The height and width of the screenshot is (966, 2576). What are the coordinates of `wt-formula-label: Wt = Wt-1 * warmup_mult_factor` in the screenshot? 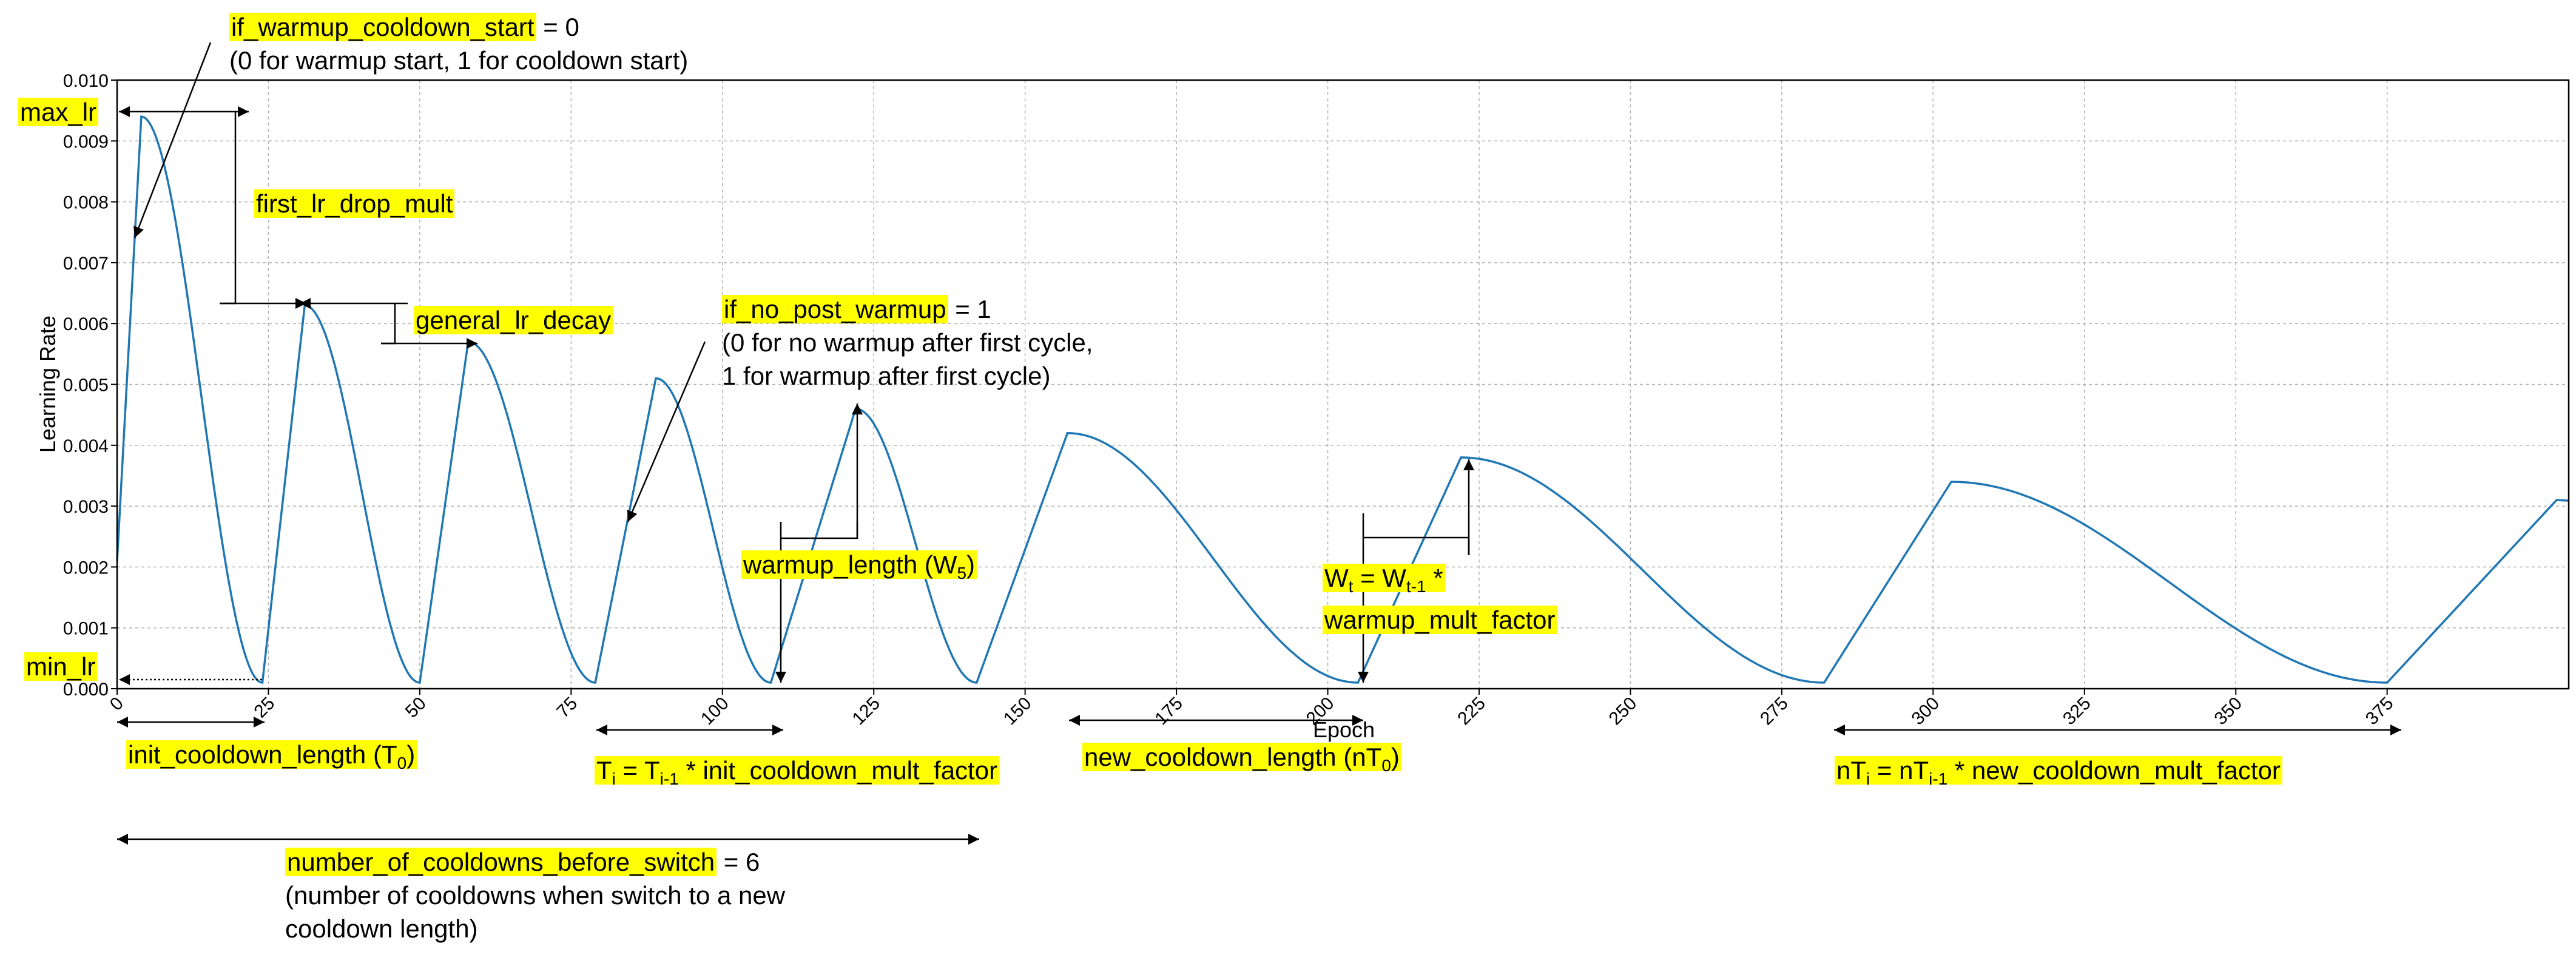 It's located at (1440, 599).